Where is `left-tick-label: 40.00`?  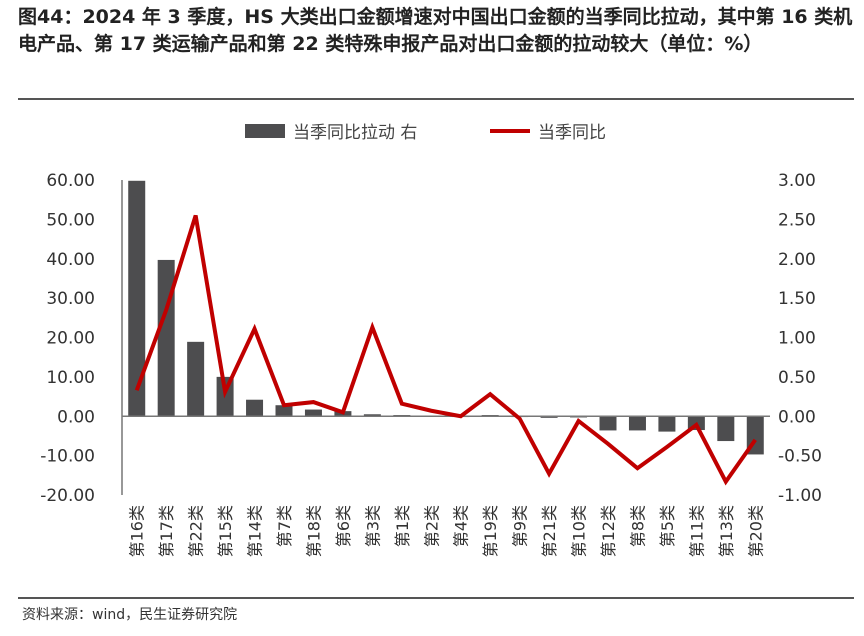
left-tick-label: 40.00 is located at coordinates (70, 260).